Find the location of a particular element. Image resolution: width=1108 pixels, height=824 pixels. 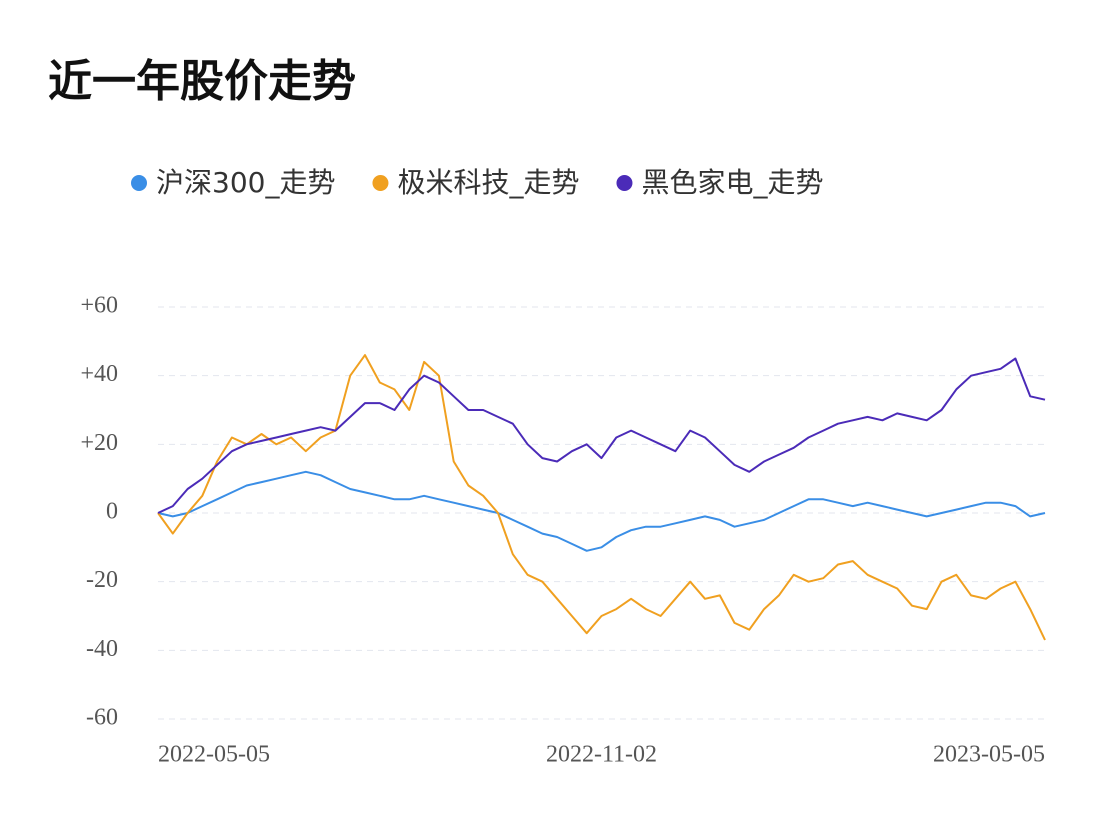

x-tick-label: 2022-11-02 is located at coordinates (601, 755).